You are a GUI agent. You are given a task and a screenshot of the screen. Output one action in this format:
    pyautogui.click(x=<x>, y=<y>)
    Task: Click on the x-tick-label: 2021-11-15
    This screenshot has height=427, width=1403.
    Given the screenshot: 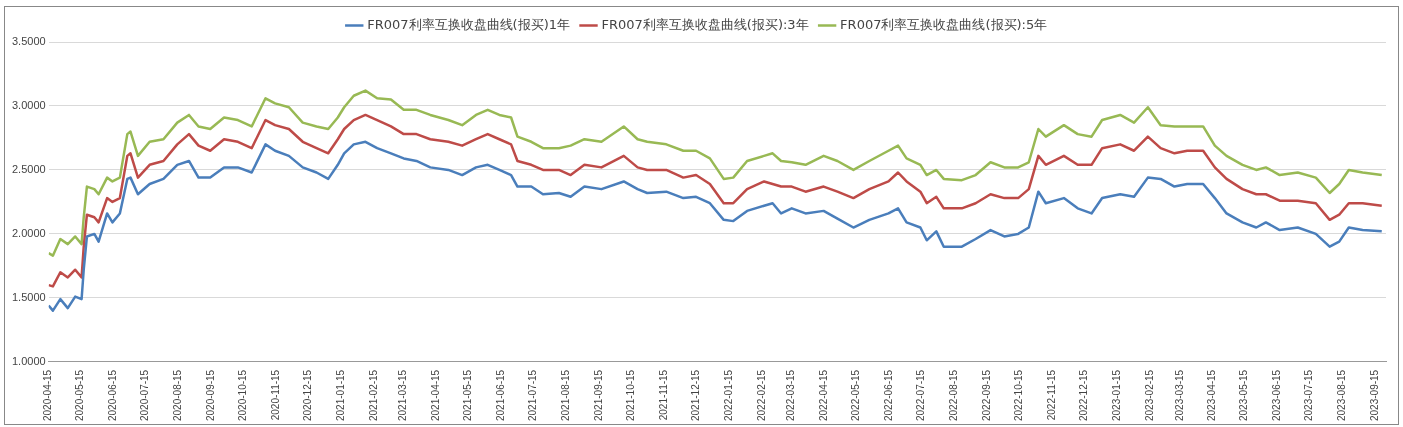 What is the action you would take?
    pyautogui.click(x=663, y=395)
    